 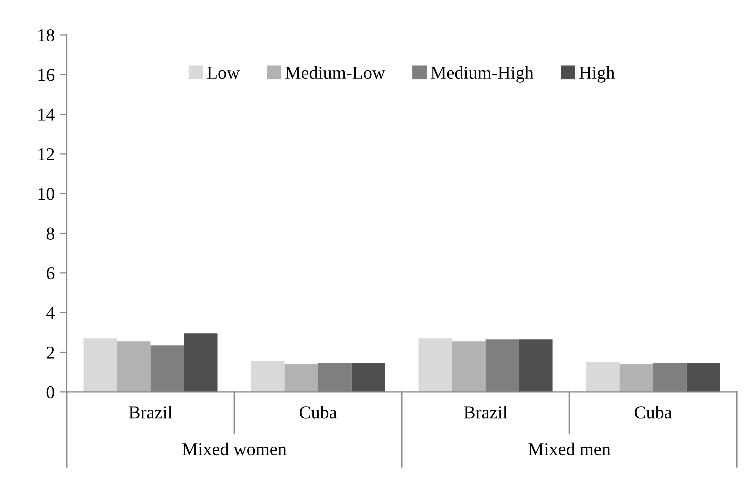 I want to click on text: Mixed women, so click(x=234, y=449).